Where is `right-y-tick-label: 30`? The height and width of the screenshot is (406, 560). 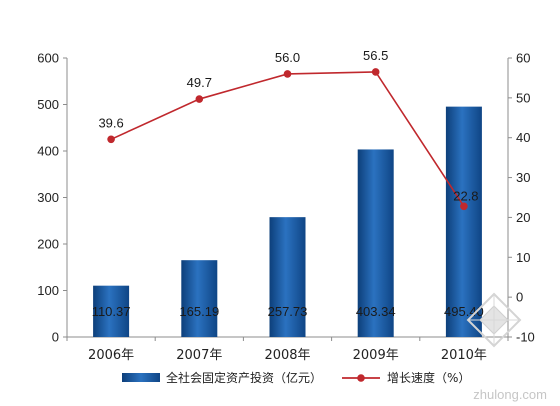 right-y-tick-label: 30 is located at coordinates (523, 177).